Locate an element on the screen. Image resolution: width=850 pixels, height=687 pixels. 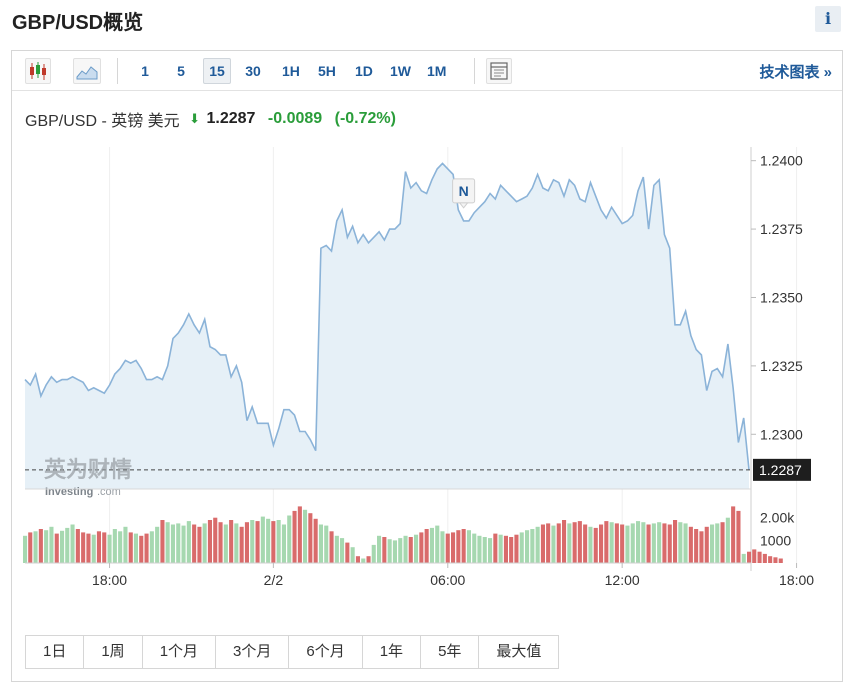
watermark-site-suffix: .com is located at coordinates (109, 492).